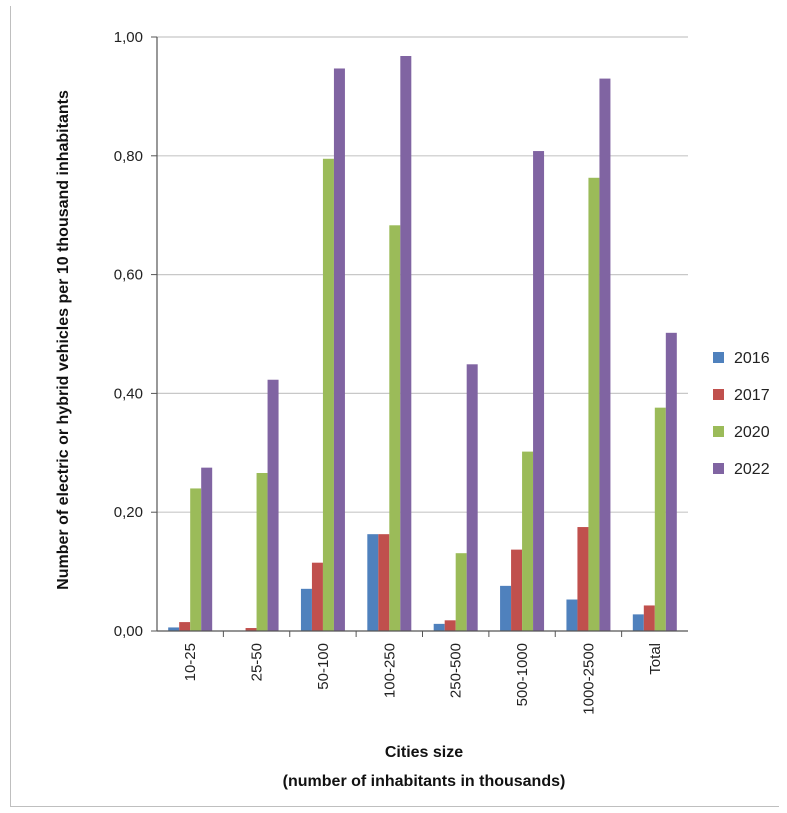  I want to click on legend-swatch-2020, so click(718, 431).